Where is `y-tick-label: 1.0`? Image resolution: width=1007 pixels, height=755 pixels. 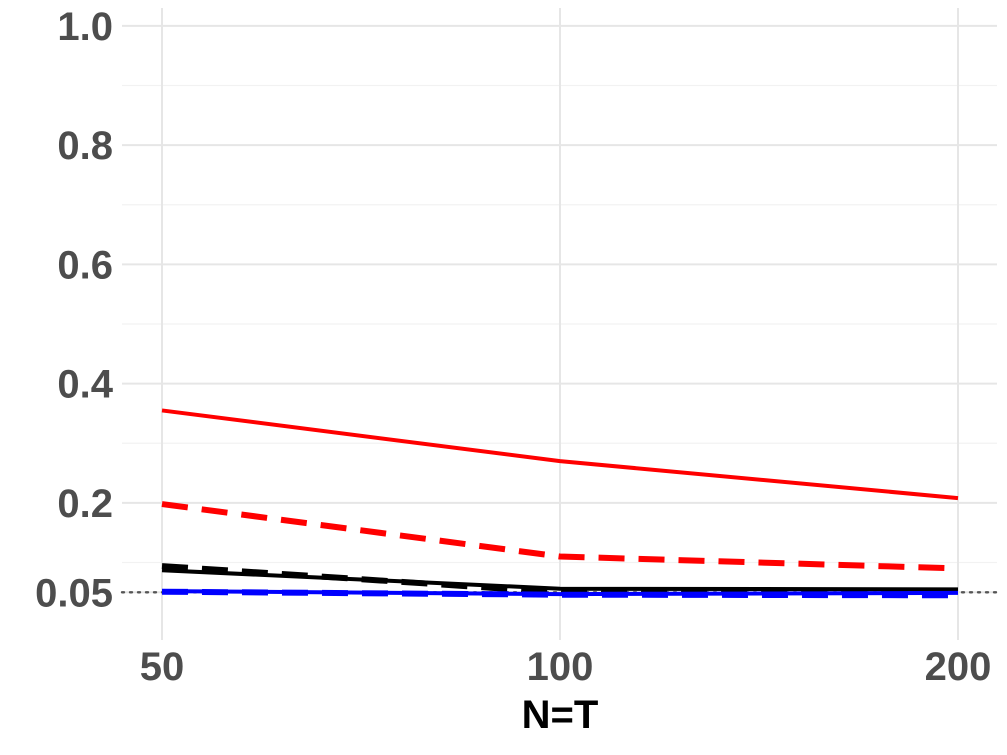
y-tick-label: 1.0 is located at coordinates (85, 27).